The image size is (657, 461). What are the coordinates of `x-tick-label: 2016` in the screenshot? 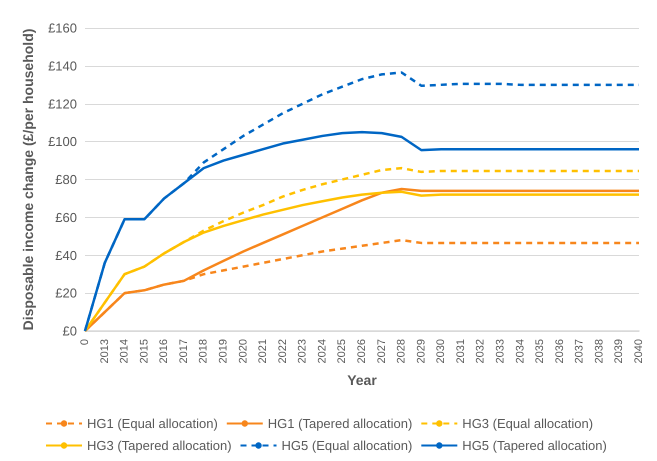 It's located at (164, 351).